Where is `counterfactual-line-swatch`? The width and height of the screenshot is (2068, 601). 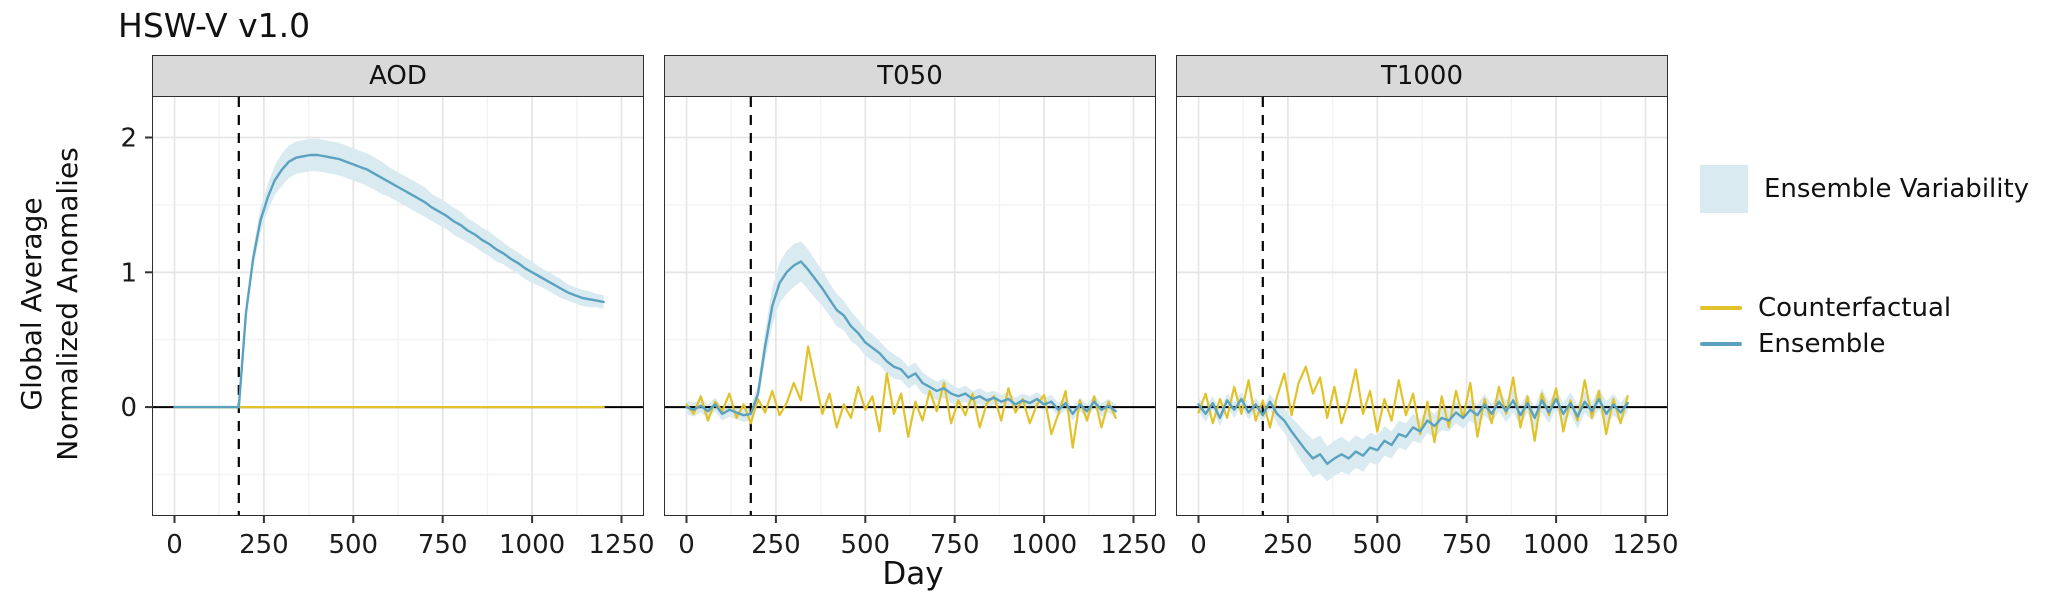 counterfactual-line-swatch is located at coordinates (1721, 308).